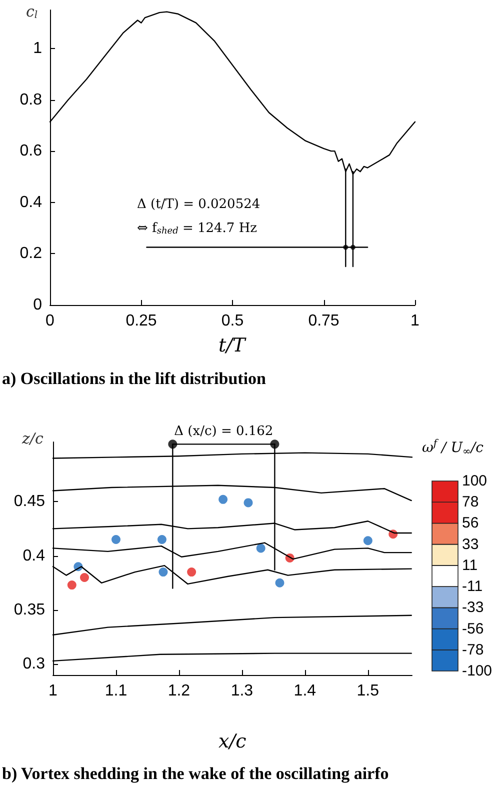 The height and width of the screenshot is (790, 497). What do you see at coordinates (473, 649) in the screenshot?
I see `color-bar-label: -78` at bounding box center [473, 649].